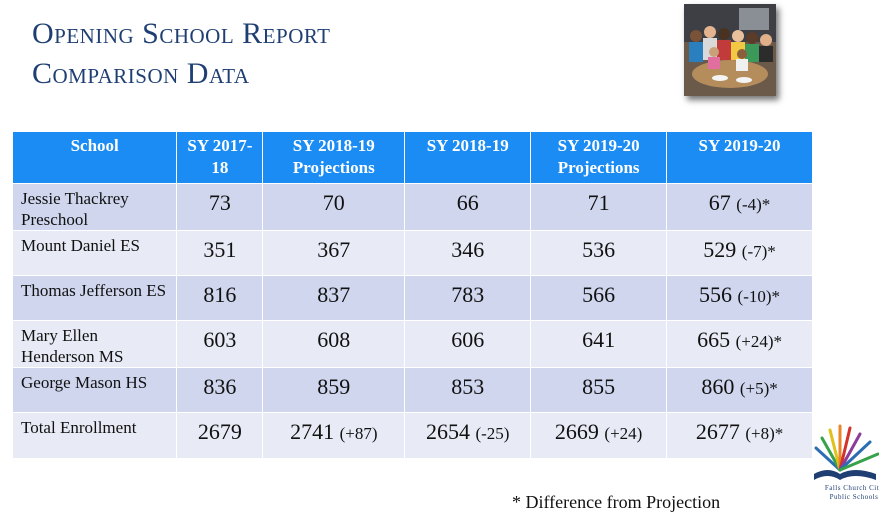 This screenshot has height=519, width=879. What do you see at coordinates (334, 207) in the screenshot?
I see `sy-2018-19-projection-value: 70` at bounding box center [334, 207].